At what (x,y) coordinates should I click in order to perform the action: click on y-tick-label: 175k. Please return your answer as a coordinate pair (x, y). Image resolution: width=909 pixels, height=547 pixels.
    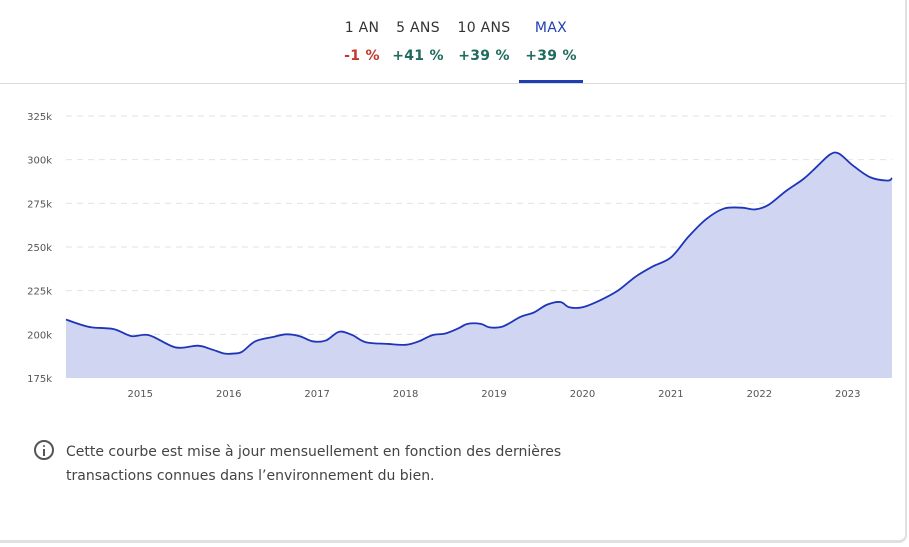
    Looking at the image, I should click on (39, 379).